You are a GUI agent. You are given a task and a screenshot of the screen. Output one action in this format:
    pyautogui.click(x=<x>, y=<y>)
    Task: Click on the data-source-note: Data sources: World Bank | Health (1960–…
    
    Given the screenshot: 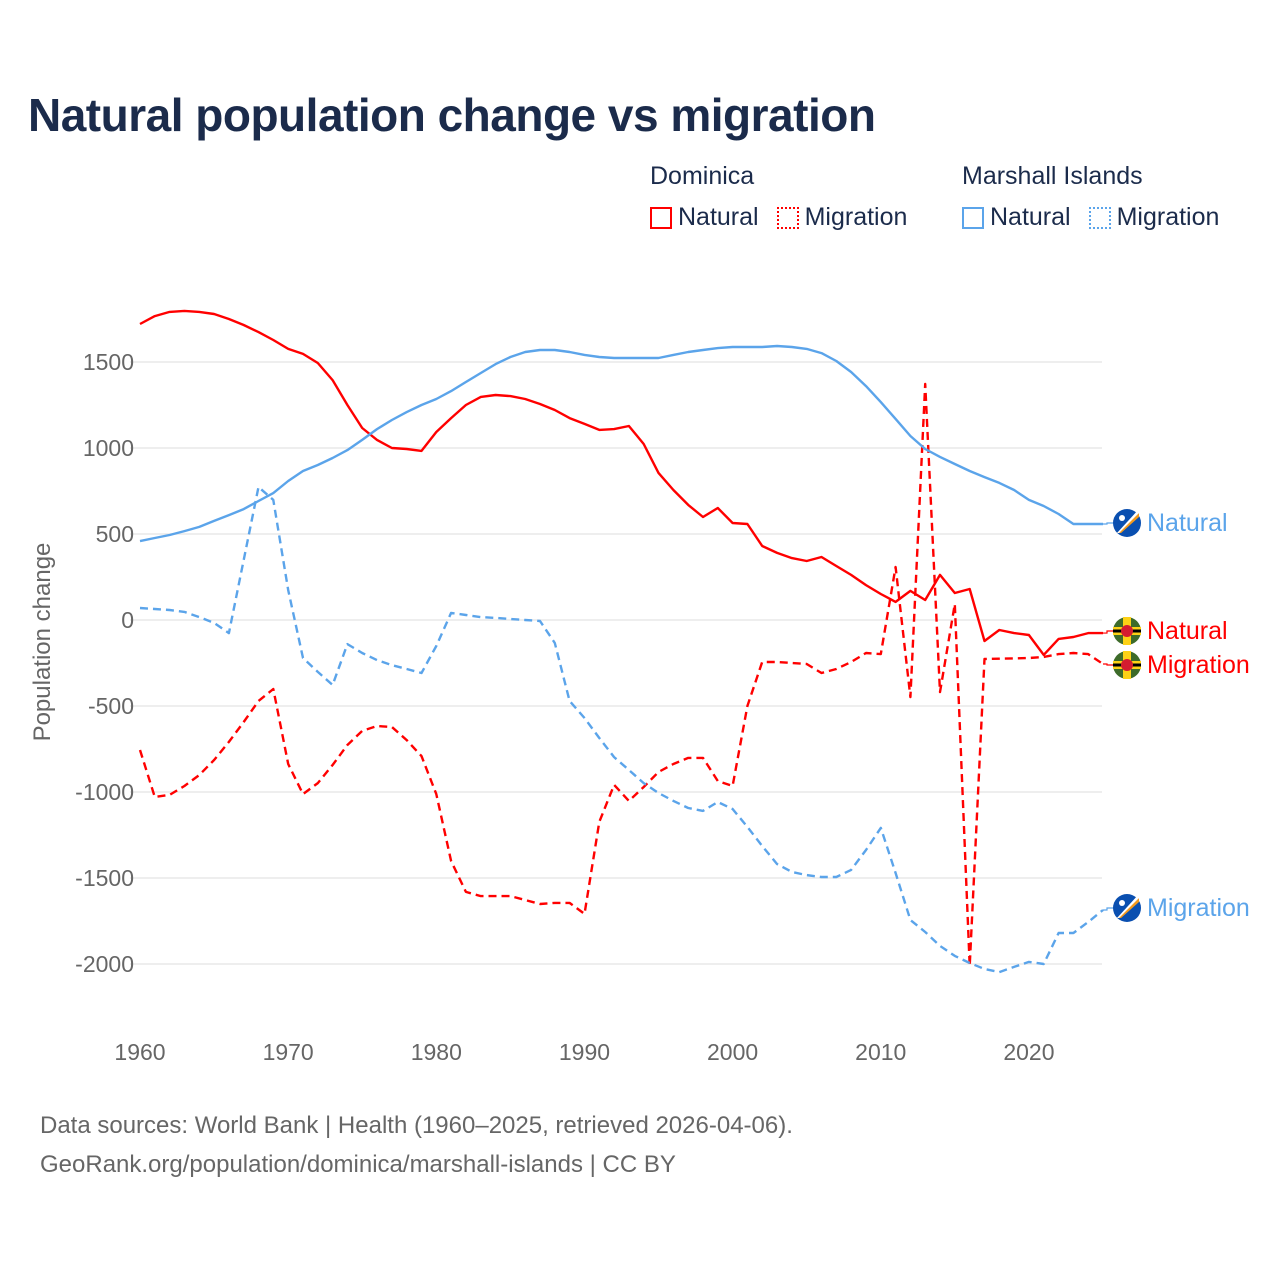 What is the action you would take?
    pyautogui.click(x=416, y=1125)
    